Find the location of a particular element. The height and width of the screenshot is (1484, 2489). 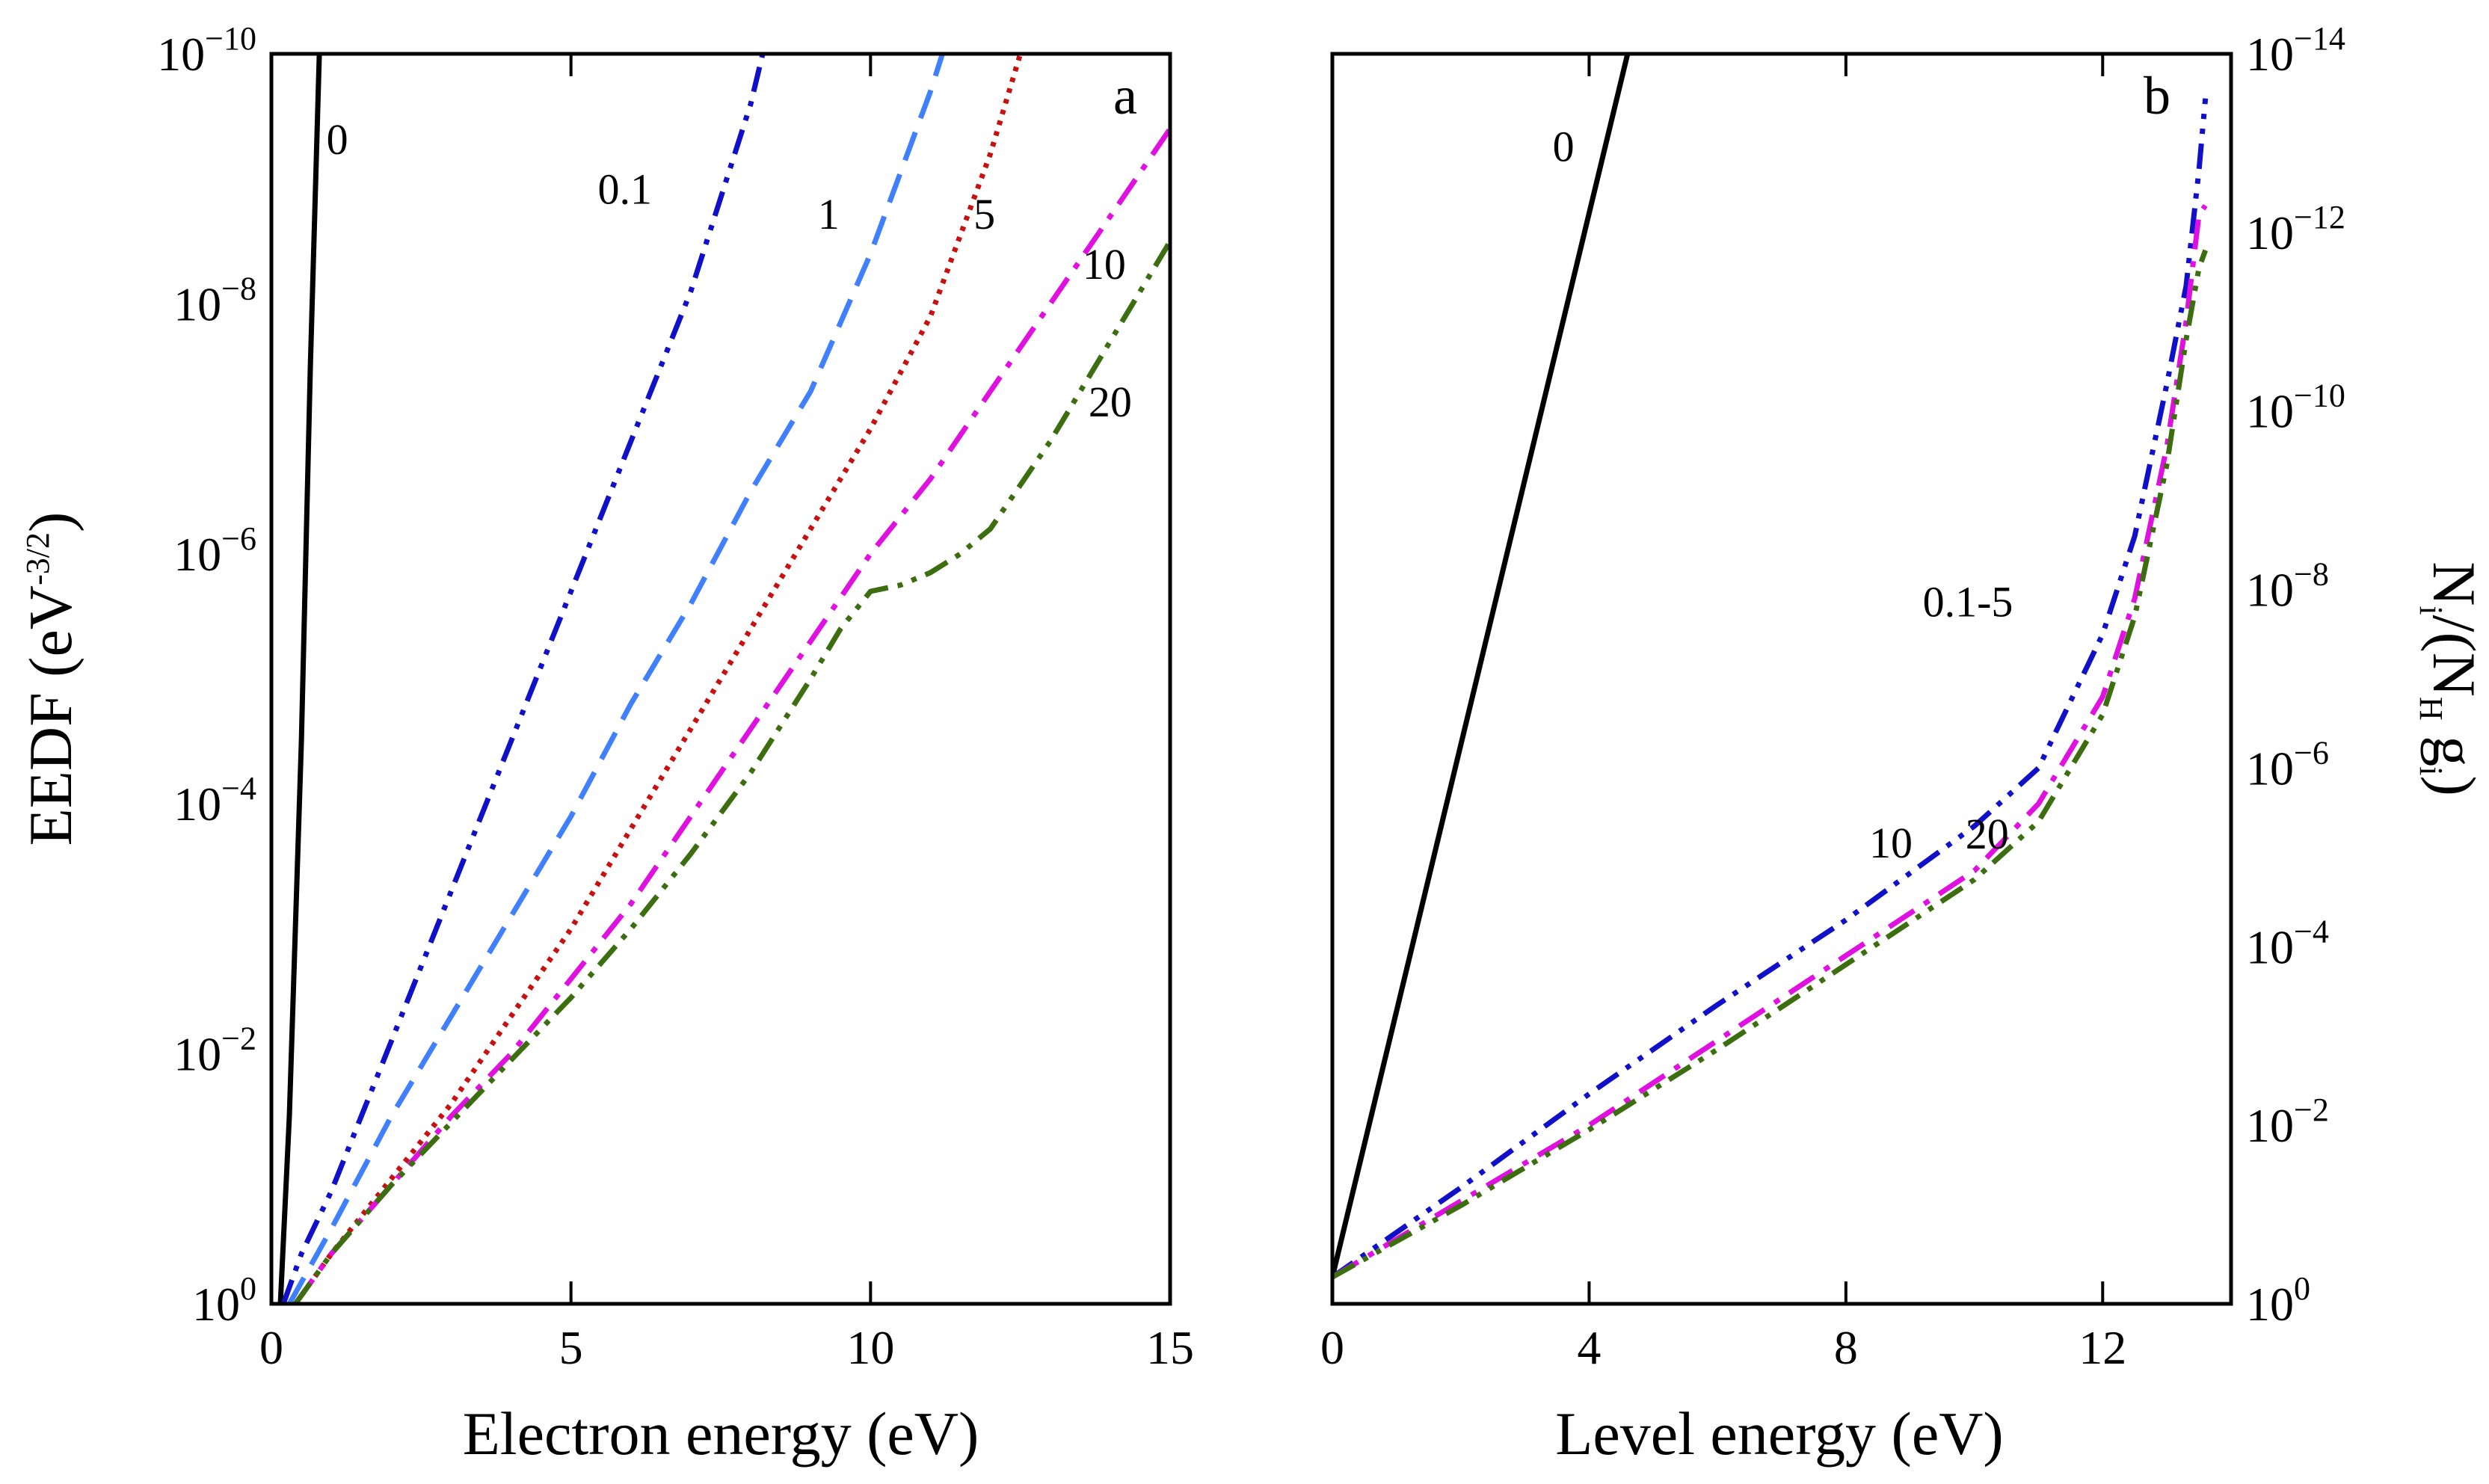

x-tick-label: 10 is located at coordinates (870, 1347).